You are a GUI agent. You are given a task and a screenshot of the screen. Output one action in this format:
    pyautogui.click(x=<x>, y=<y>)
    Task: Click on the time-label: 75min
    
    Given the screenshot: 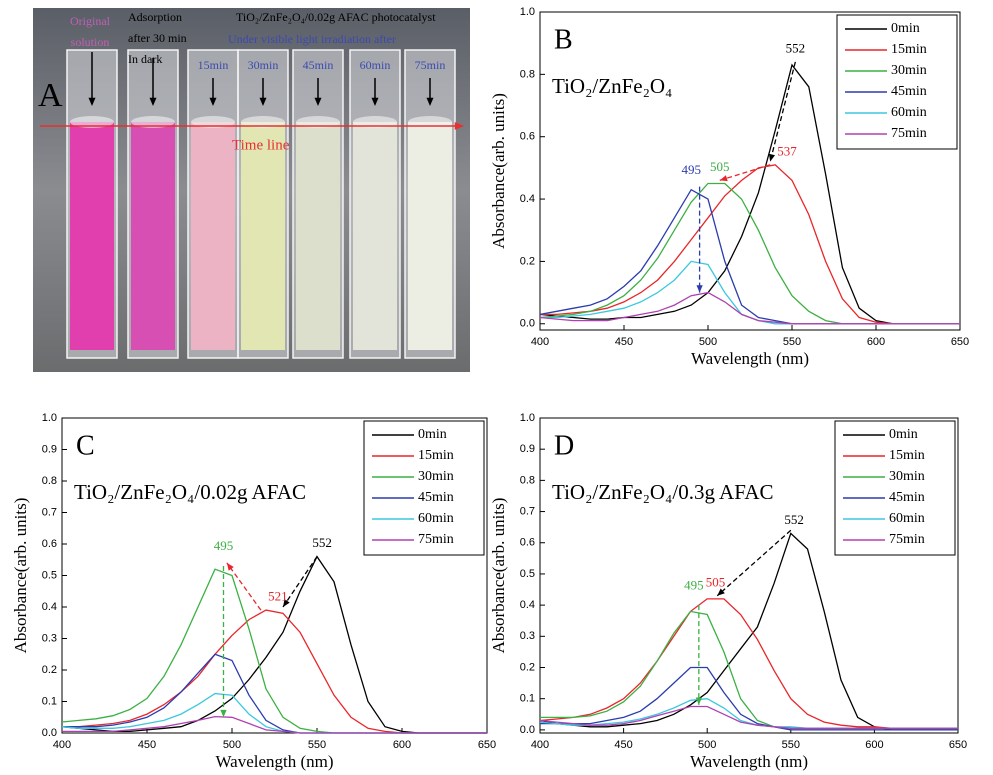 What is the action you would take?
    pyautogui.click(x=430, y=65)
    